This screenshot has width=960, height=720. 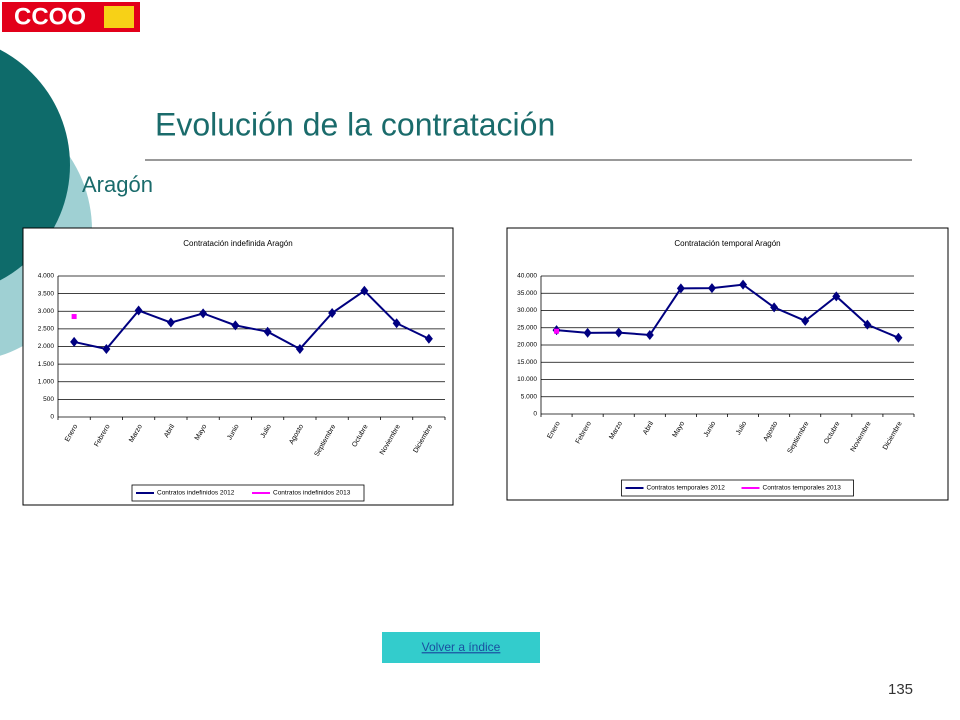 I want to click on y-tick-label: 5.000, so click(x=529, y=396).